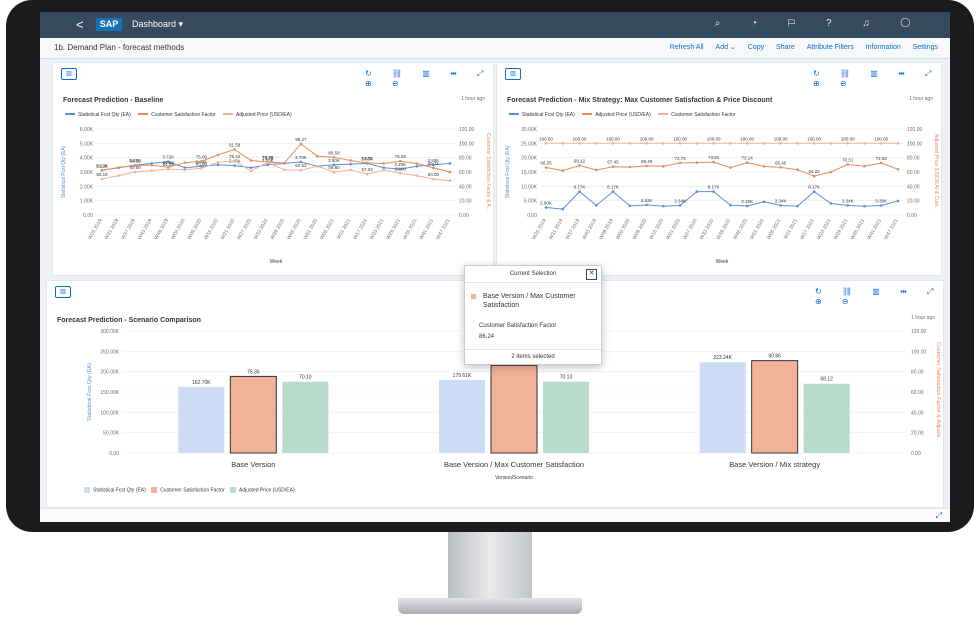 This screenshot has height=634, width=980. What do you see at coordinates (109, 332) in the screenshot?
I see `y-tick-label: 300.00K` at bounding box center [109, 332].